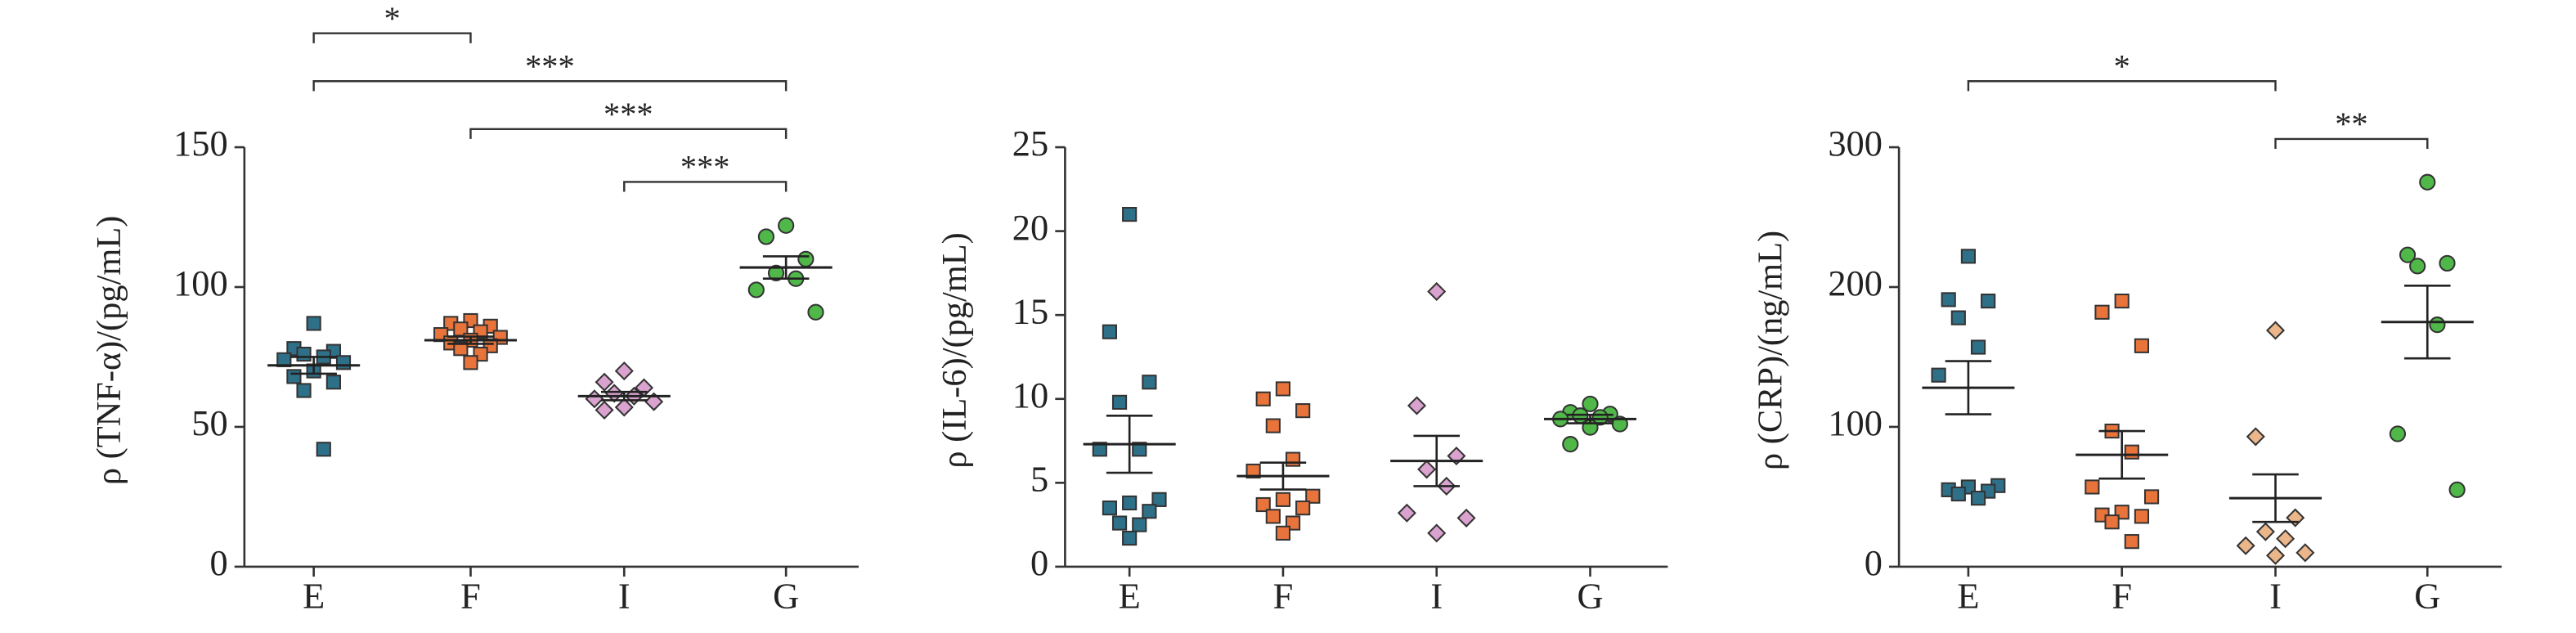 The width and height of the screenshot is (2576, 633). Describe the element at coordinates (955, 350) in the screenshot. I see `y-axis-label: ρ (IL-6)/(pg/mL)` at that location.